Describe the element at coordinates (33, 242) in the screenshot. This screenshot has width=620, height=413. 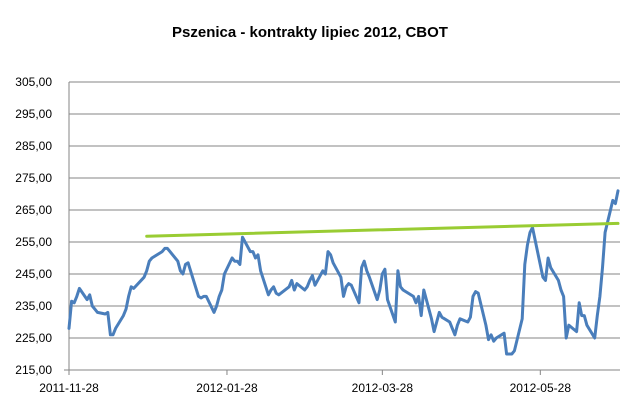
I see `y-tick-label: 255,00` at that location.